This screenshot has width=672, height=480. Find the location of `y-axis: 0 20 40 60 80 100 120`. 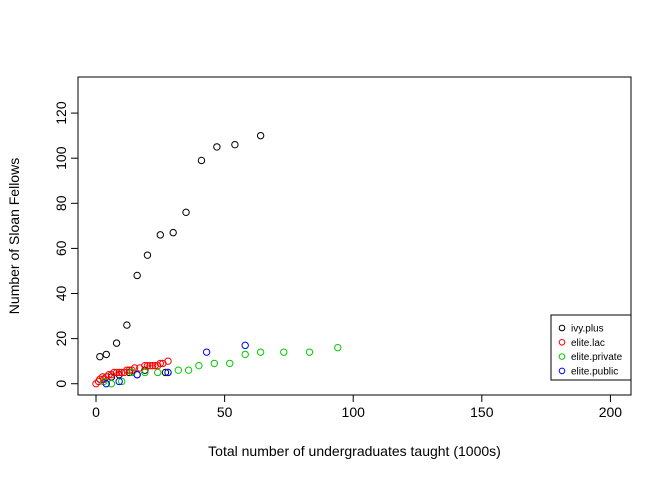

y-axis: 0 20 40 60 80 100 120 is located at coordinates (66, 244).